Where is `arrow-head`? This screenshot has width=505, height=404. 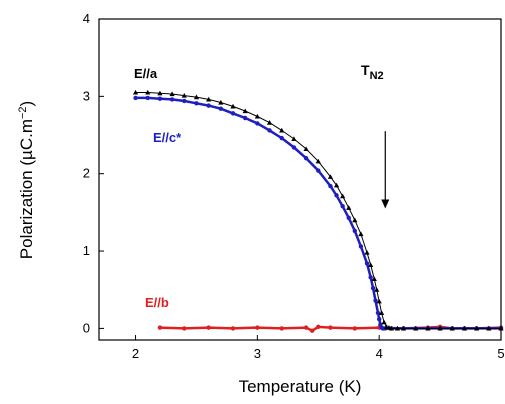 arrow-head is located at coordinates (385, 204).